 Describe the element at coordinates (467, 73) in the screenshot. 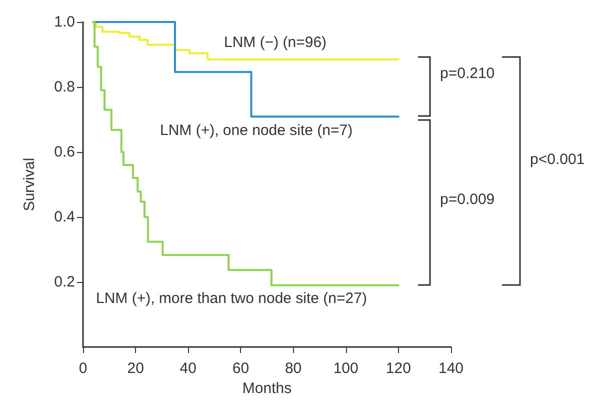

I see `annotation: p=0.210` at that location.